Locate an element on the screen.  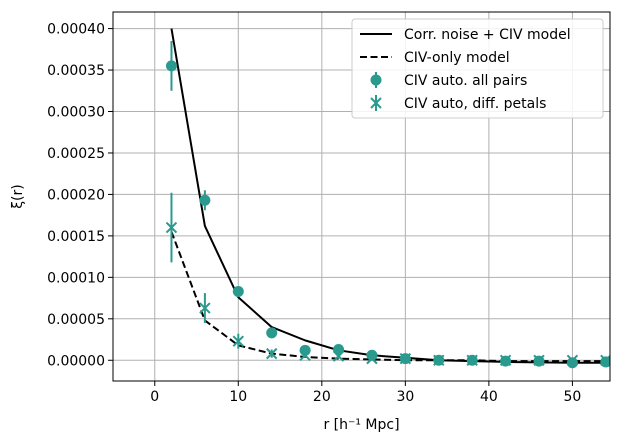
legend-label-corr-noise-civ-model: Corr. noise + CIV model is located at coordinates (487, 35).